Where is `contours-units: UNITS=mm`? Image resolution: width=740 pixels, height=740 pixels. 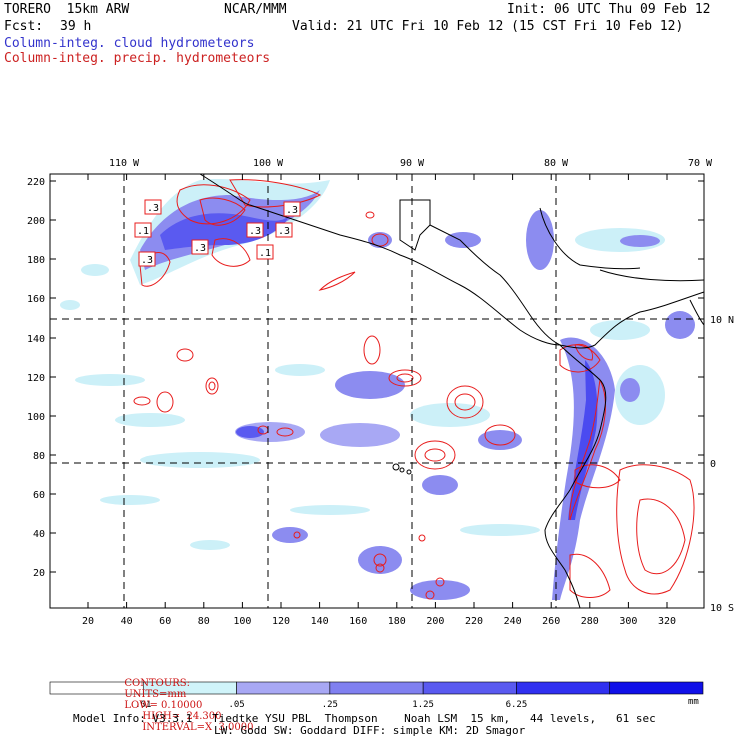 contours-units: UNITS=mm is located at coordinates (155, 694).